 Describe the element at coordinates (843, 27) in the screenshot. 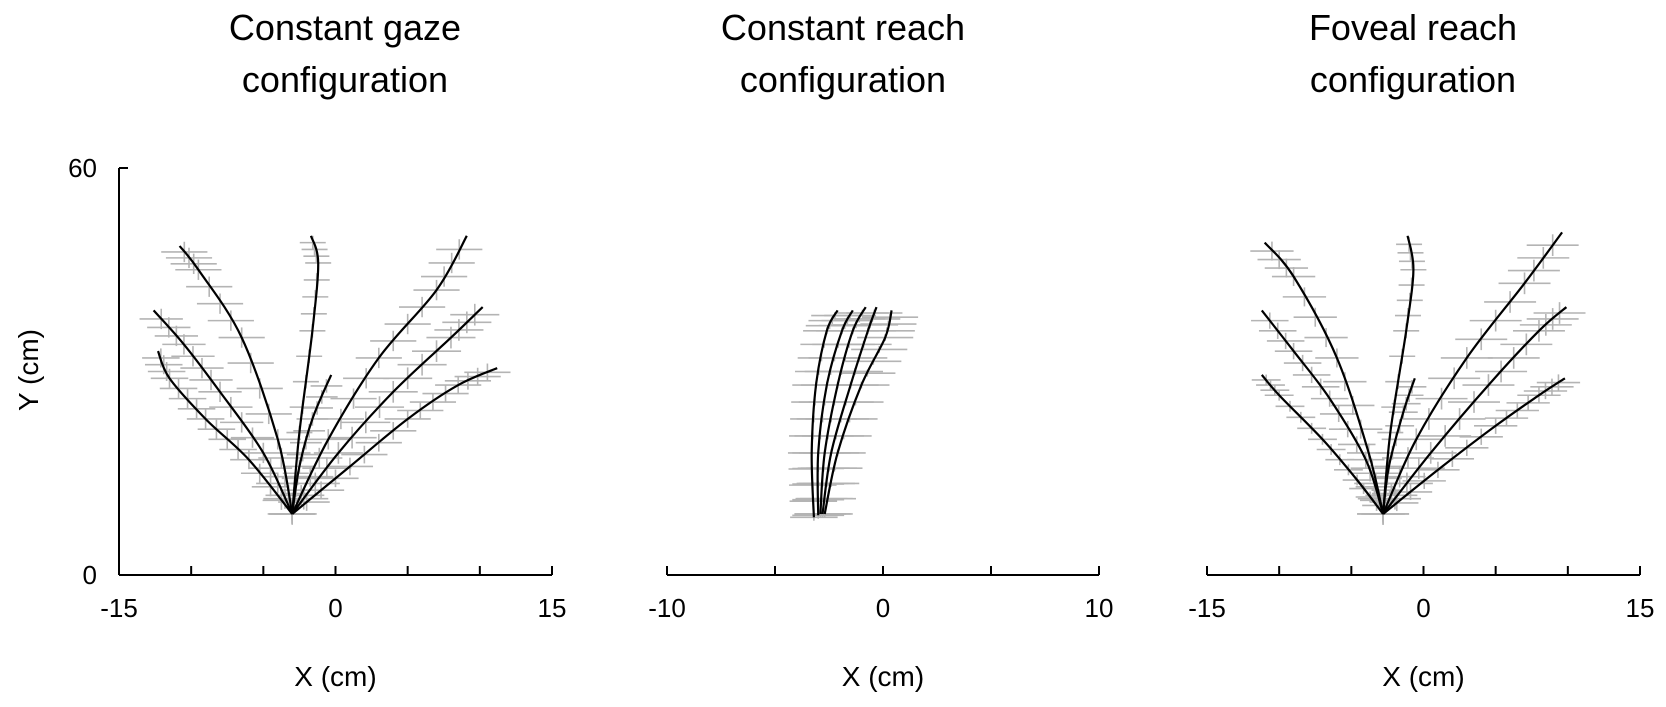

I see `panel-title-line: Constant reach` at that location.